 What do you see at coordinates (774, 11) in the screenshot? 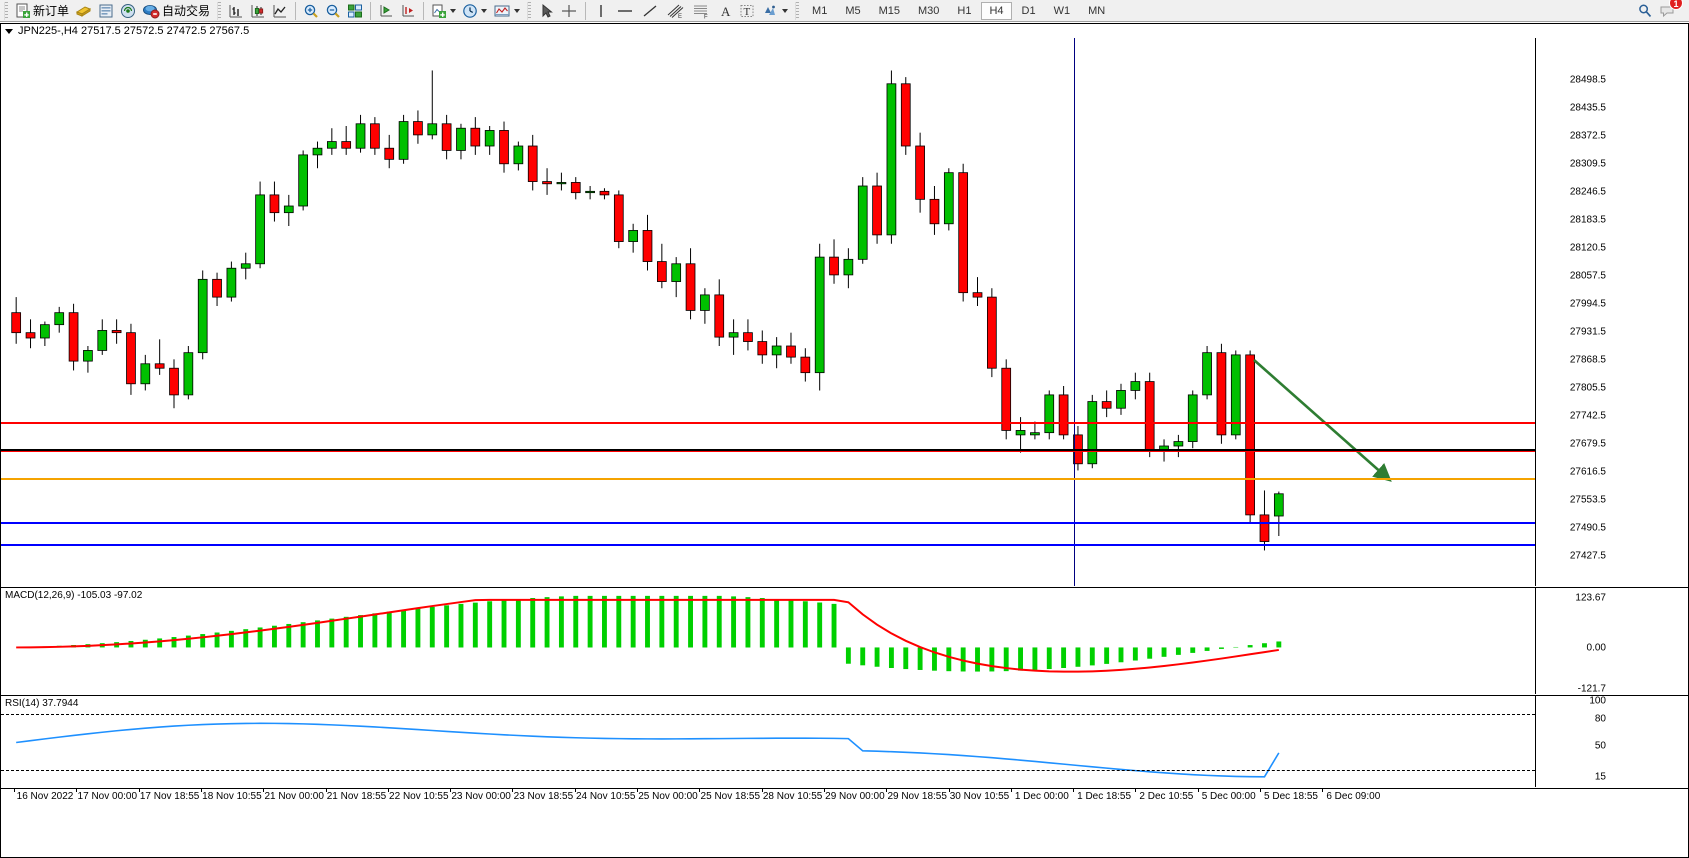
I see `arrows-tool-button` at bounding box center [774, 11].